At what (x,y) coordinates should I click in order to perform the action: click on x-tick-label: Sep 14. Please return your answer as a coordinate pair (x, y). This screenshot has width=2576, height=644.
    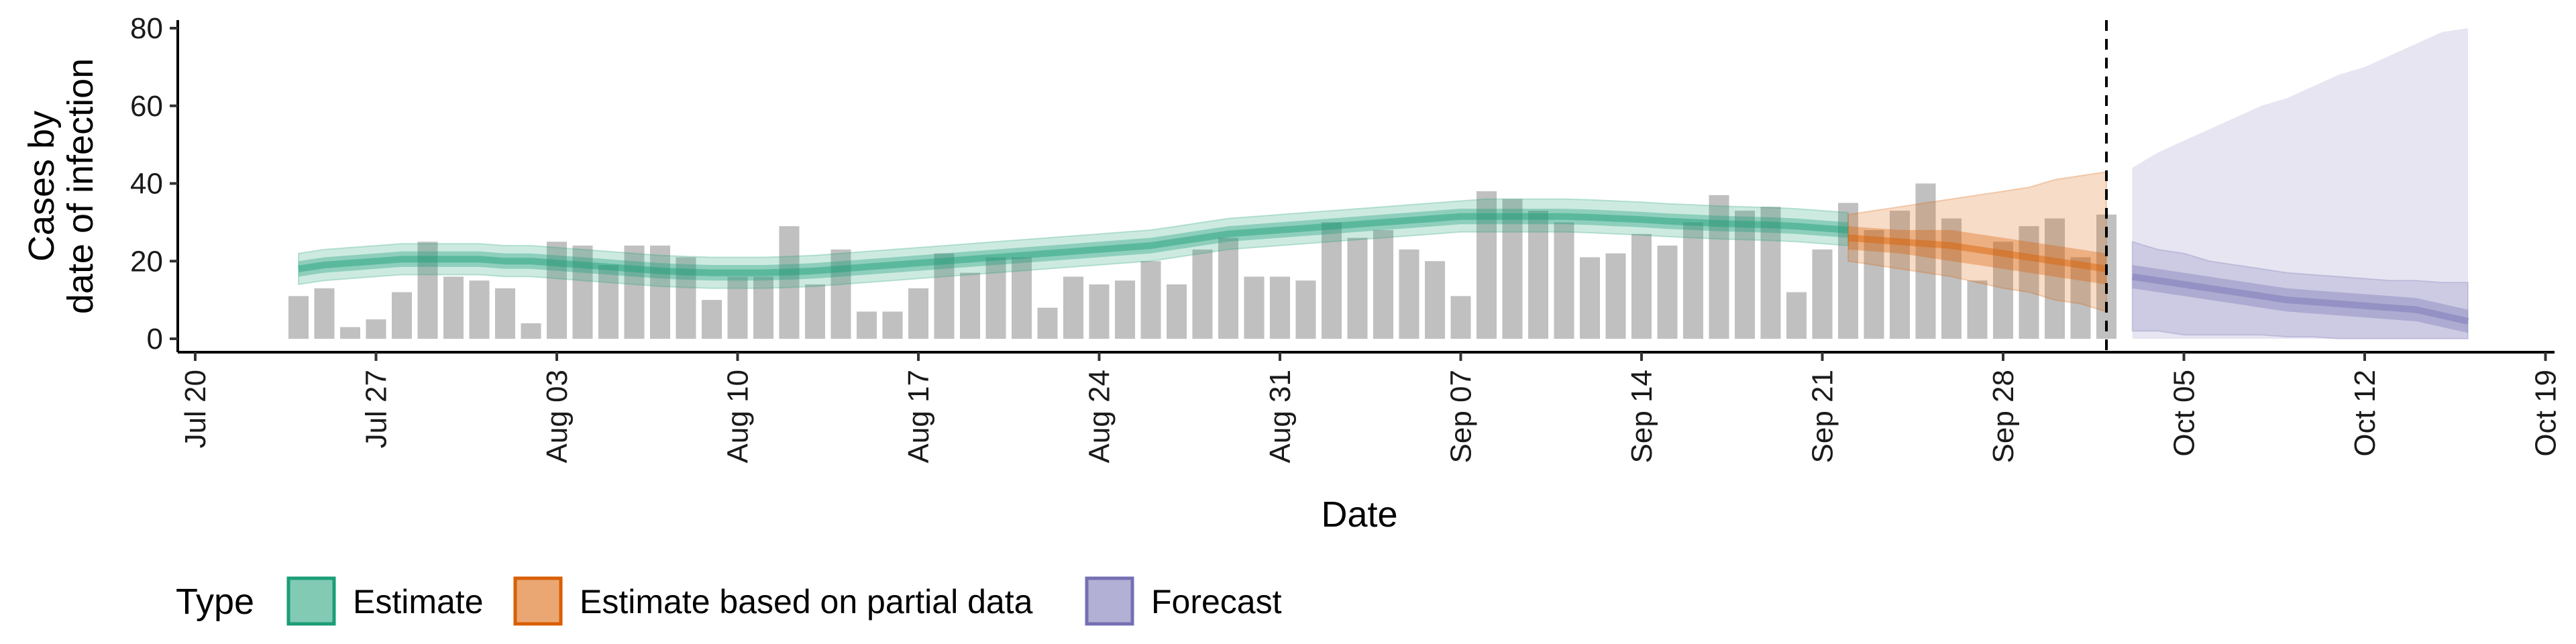
    Looking at the image, I should click on (1641, 416).